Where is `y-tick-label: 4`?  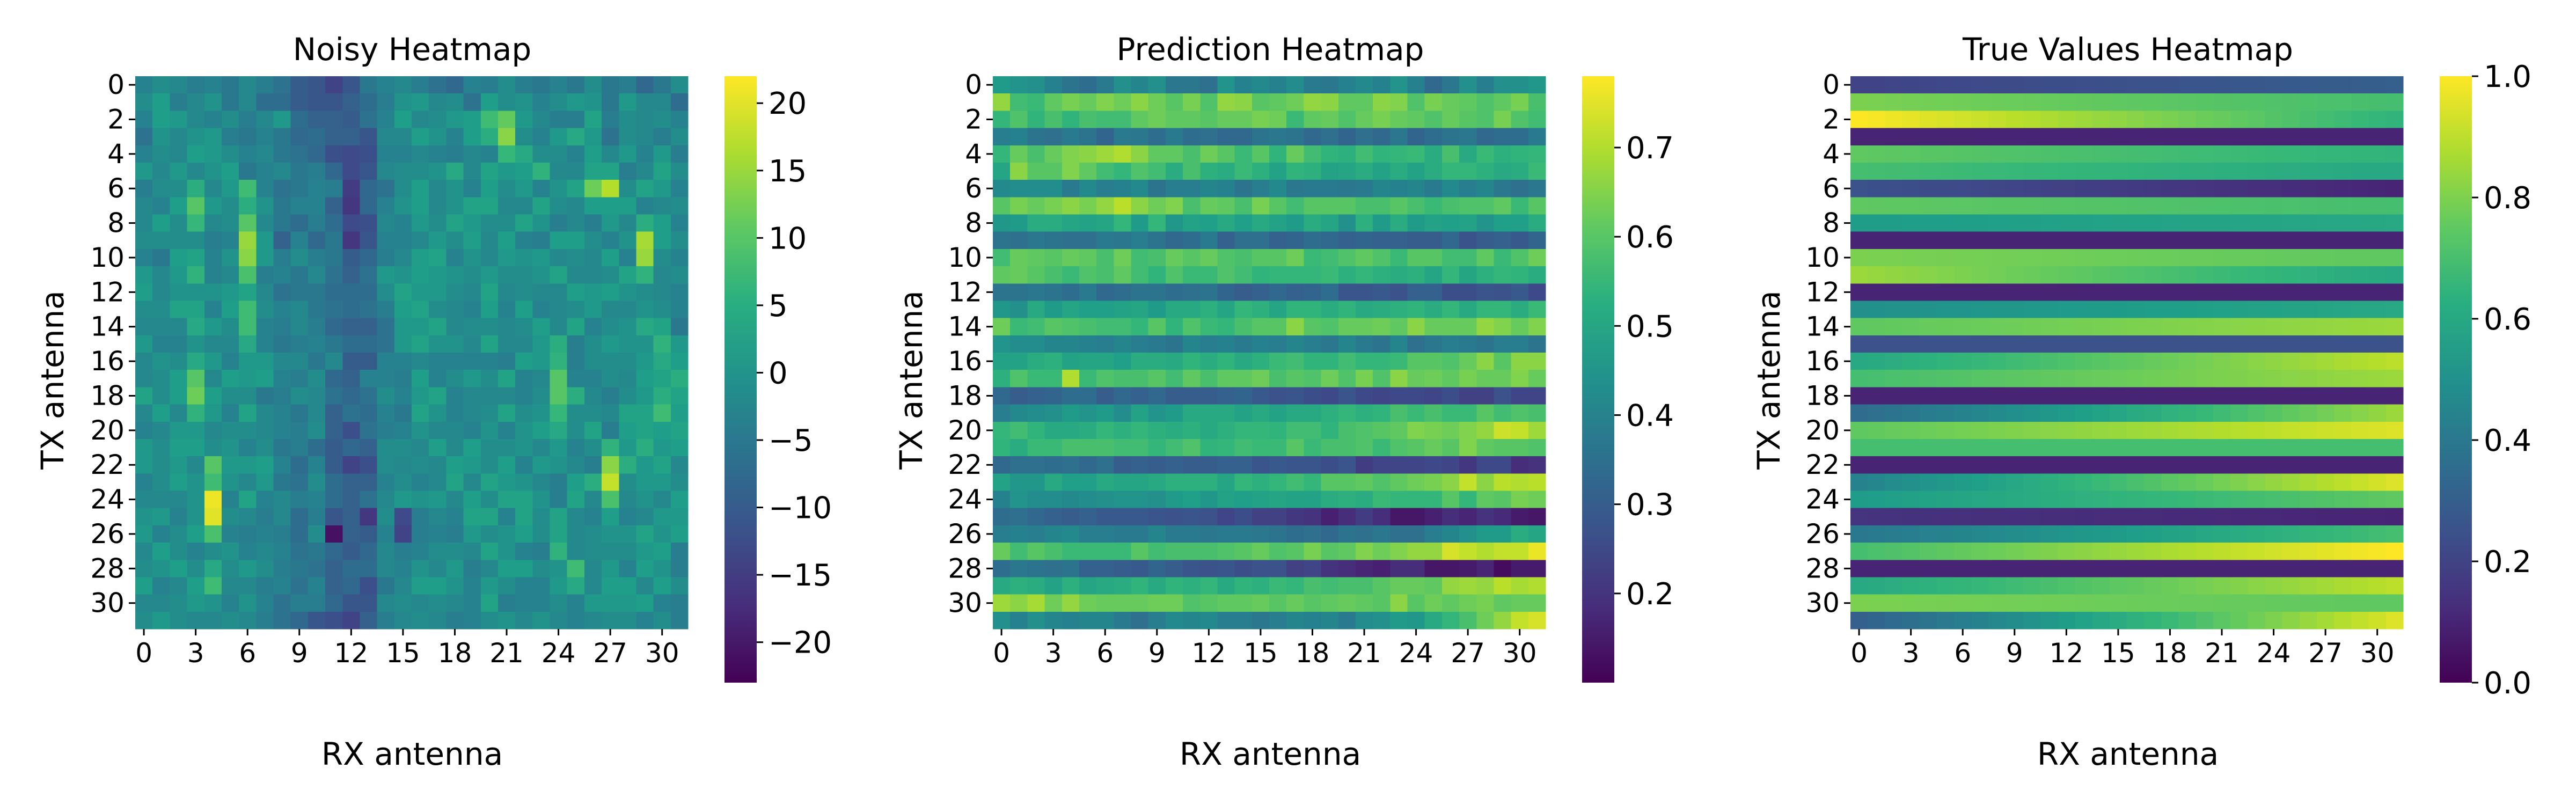 y-tick-label: 4 is located at coordinates (1831, 154).